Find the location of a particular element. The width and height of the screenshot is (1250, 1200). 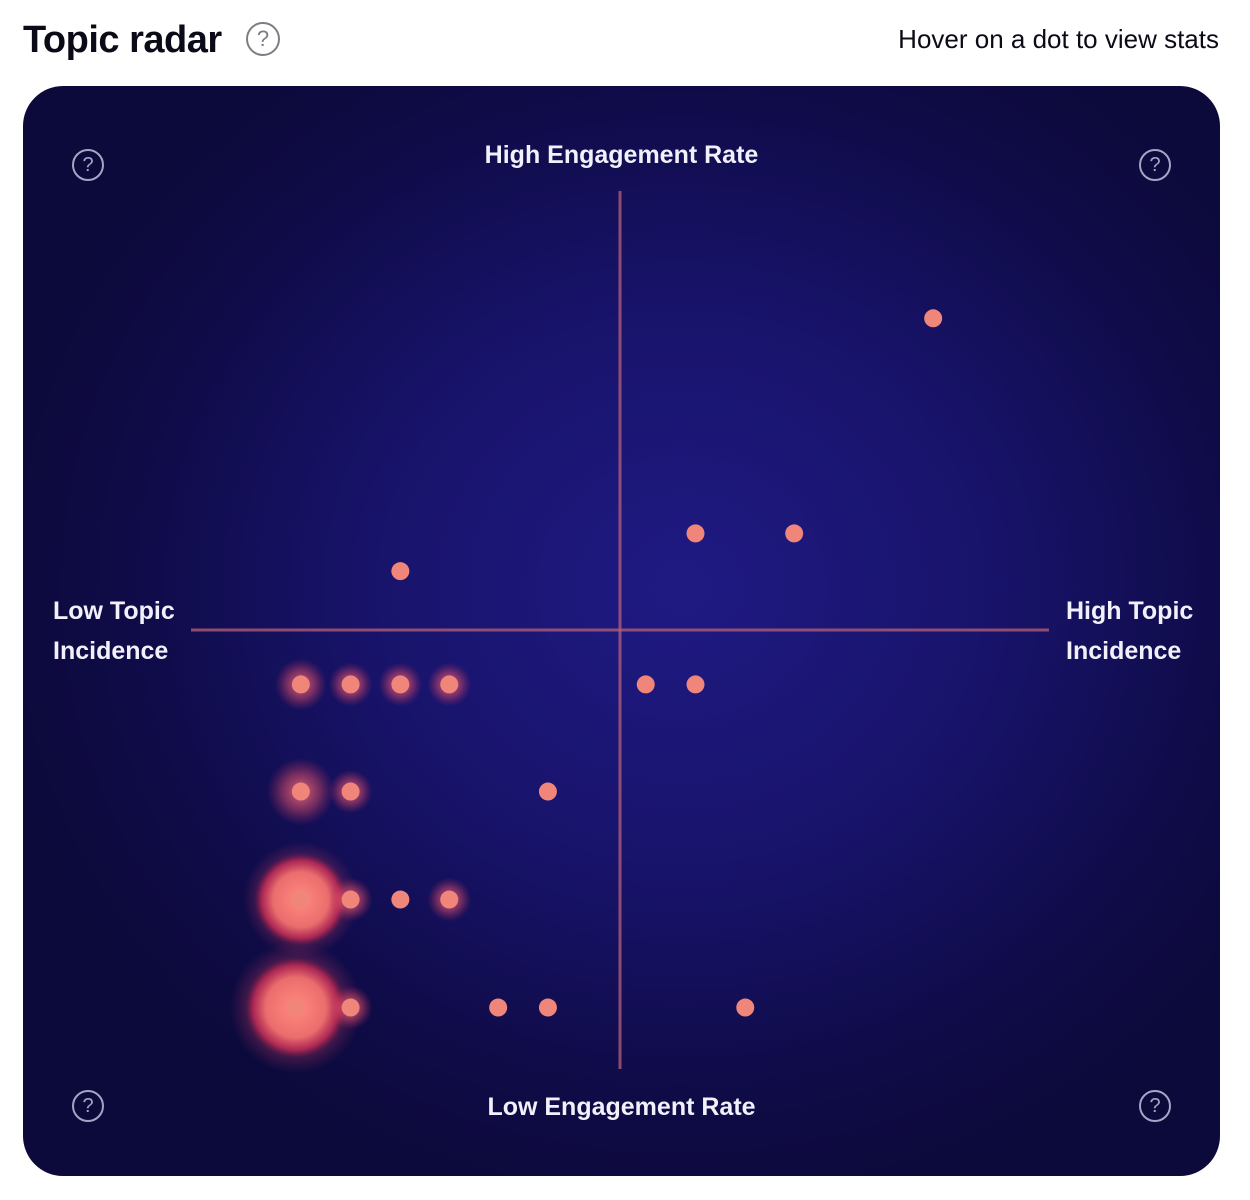

high-incidence-label: High Topic Incidence is located at coordinates (1130, 631).